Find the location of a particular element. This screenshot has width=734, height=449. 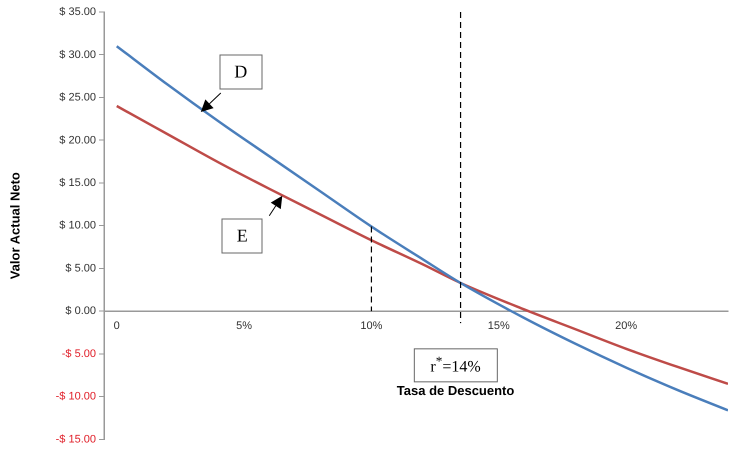

x-tick-label: 20% is located at coordinates (626, 326).